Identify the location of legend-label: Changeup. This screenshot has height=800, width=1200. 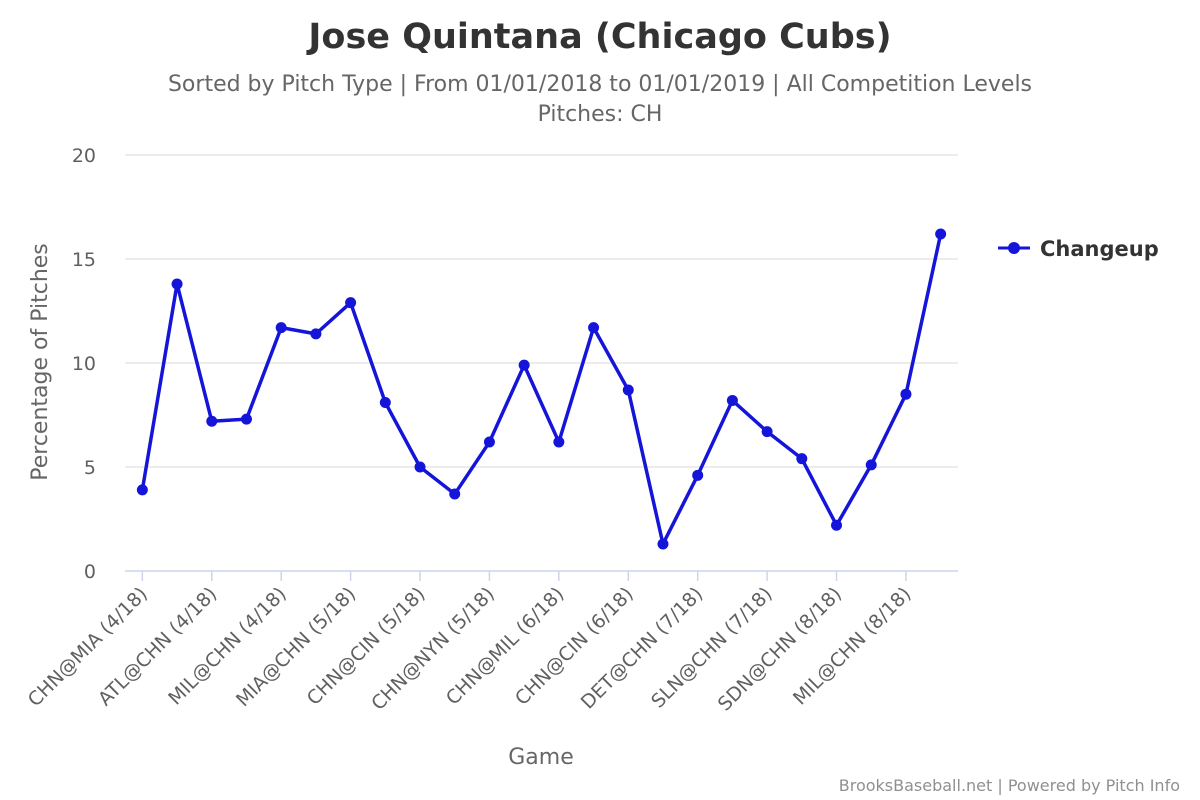
(1099, 249).